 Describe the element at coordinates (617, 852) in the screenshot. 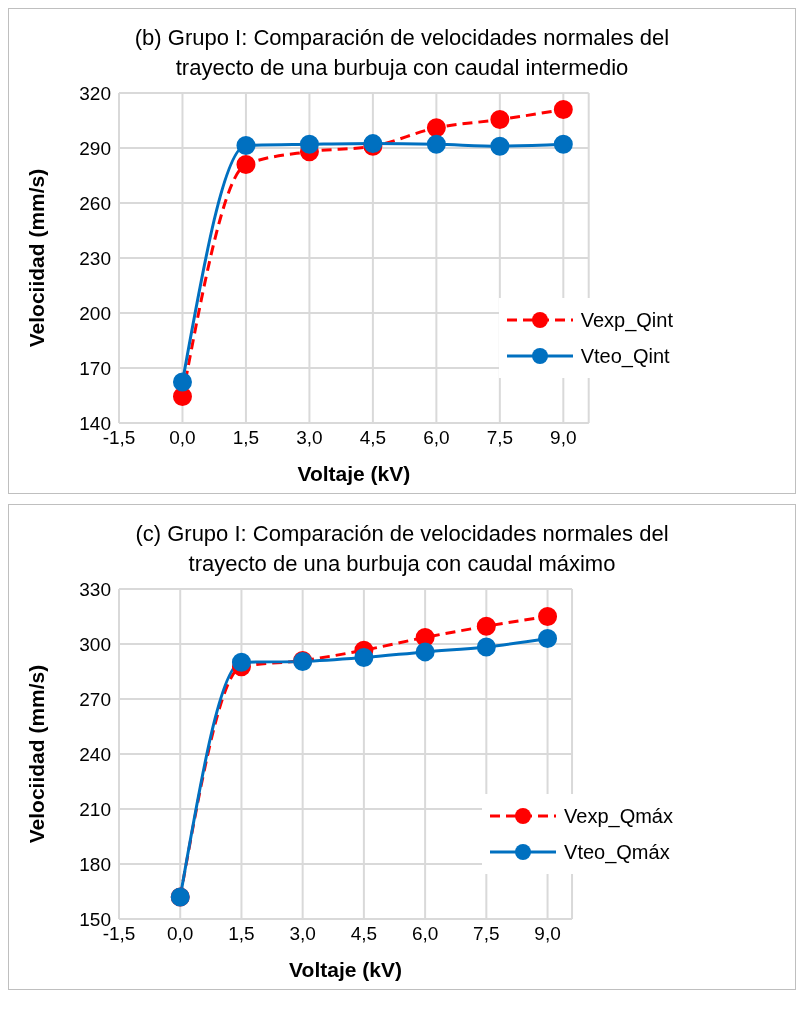

I see `legend-label: Vteo_Qmáx` at that location.